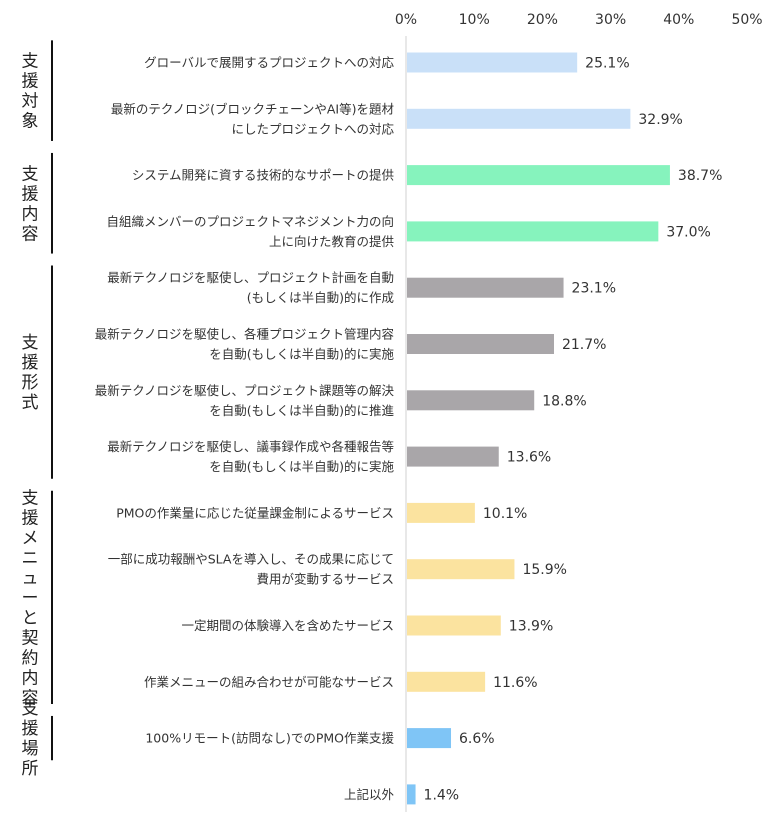  I want to click on category-label: 費用が変動するサービス, so click(325, 579).